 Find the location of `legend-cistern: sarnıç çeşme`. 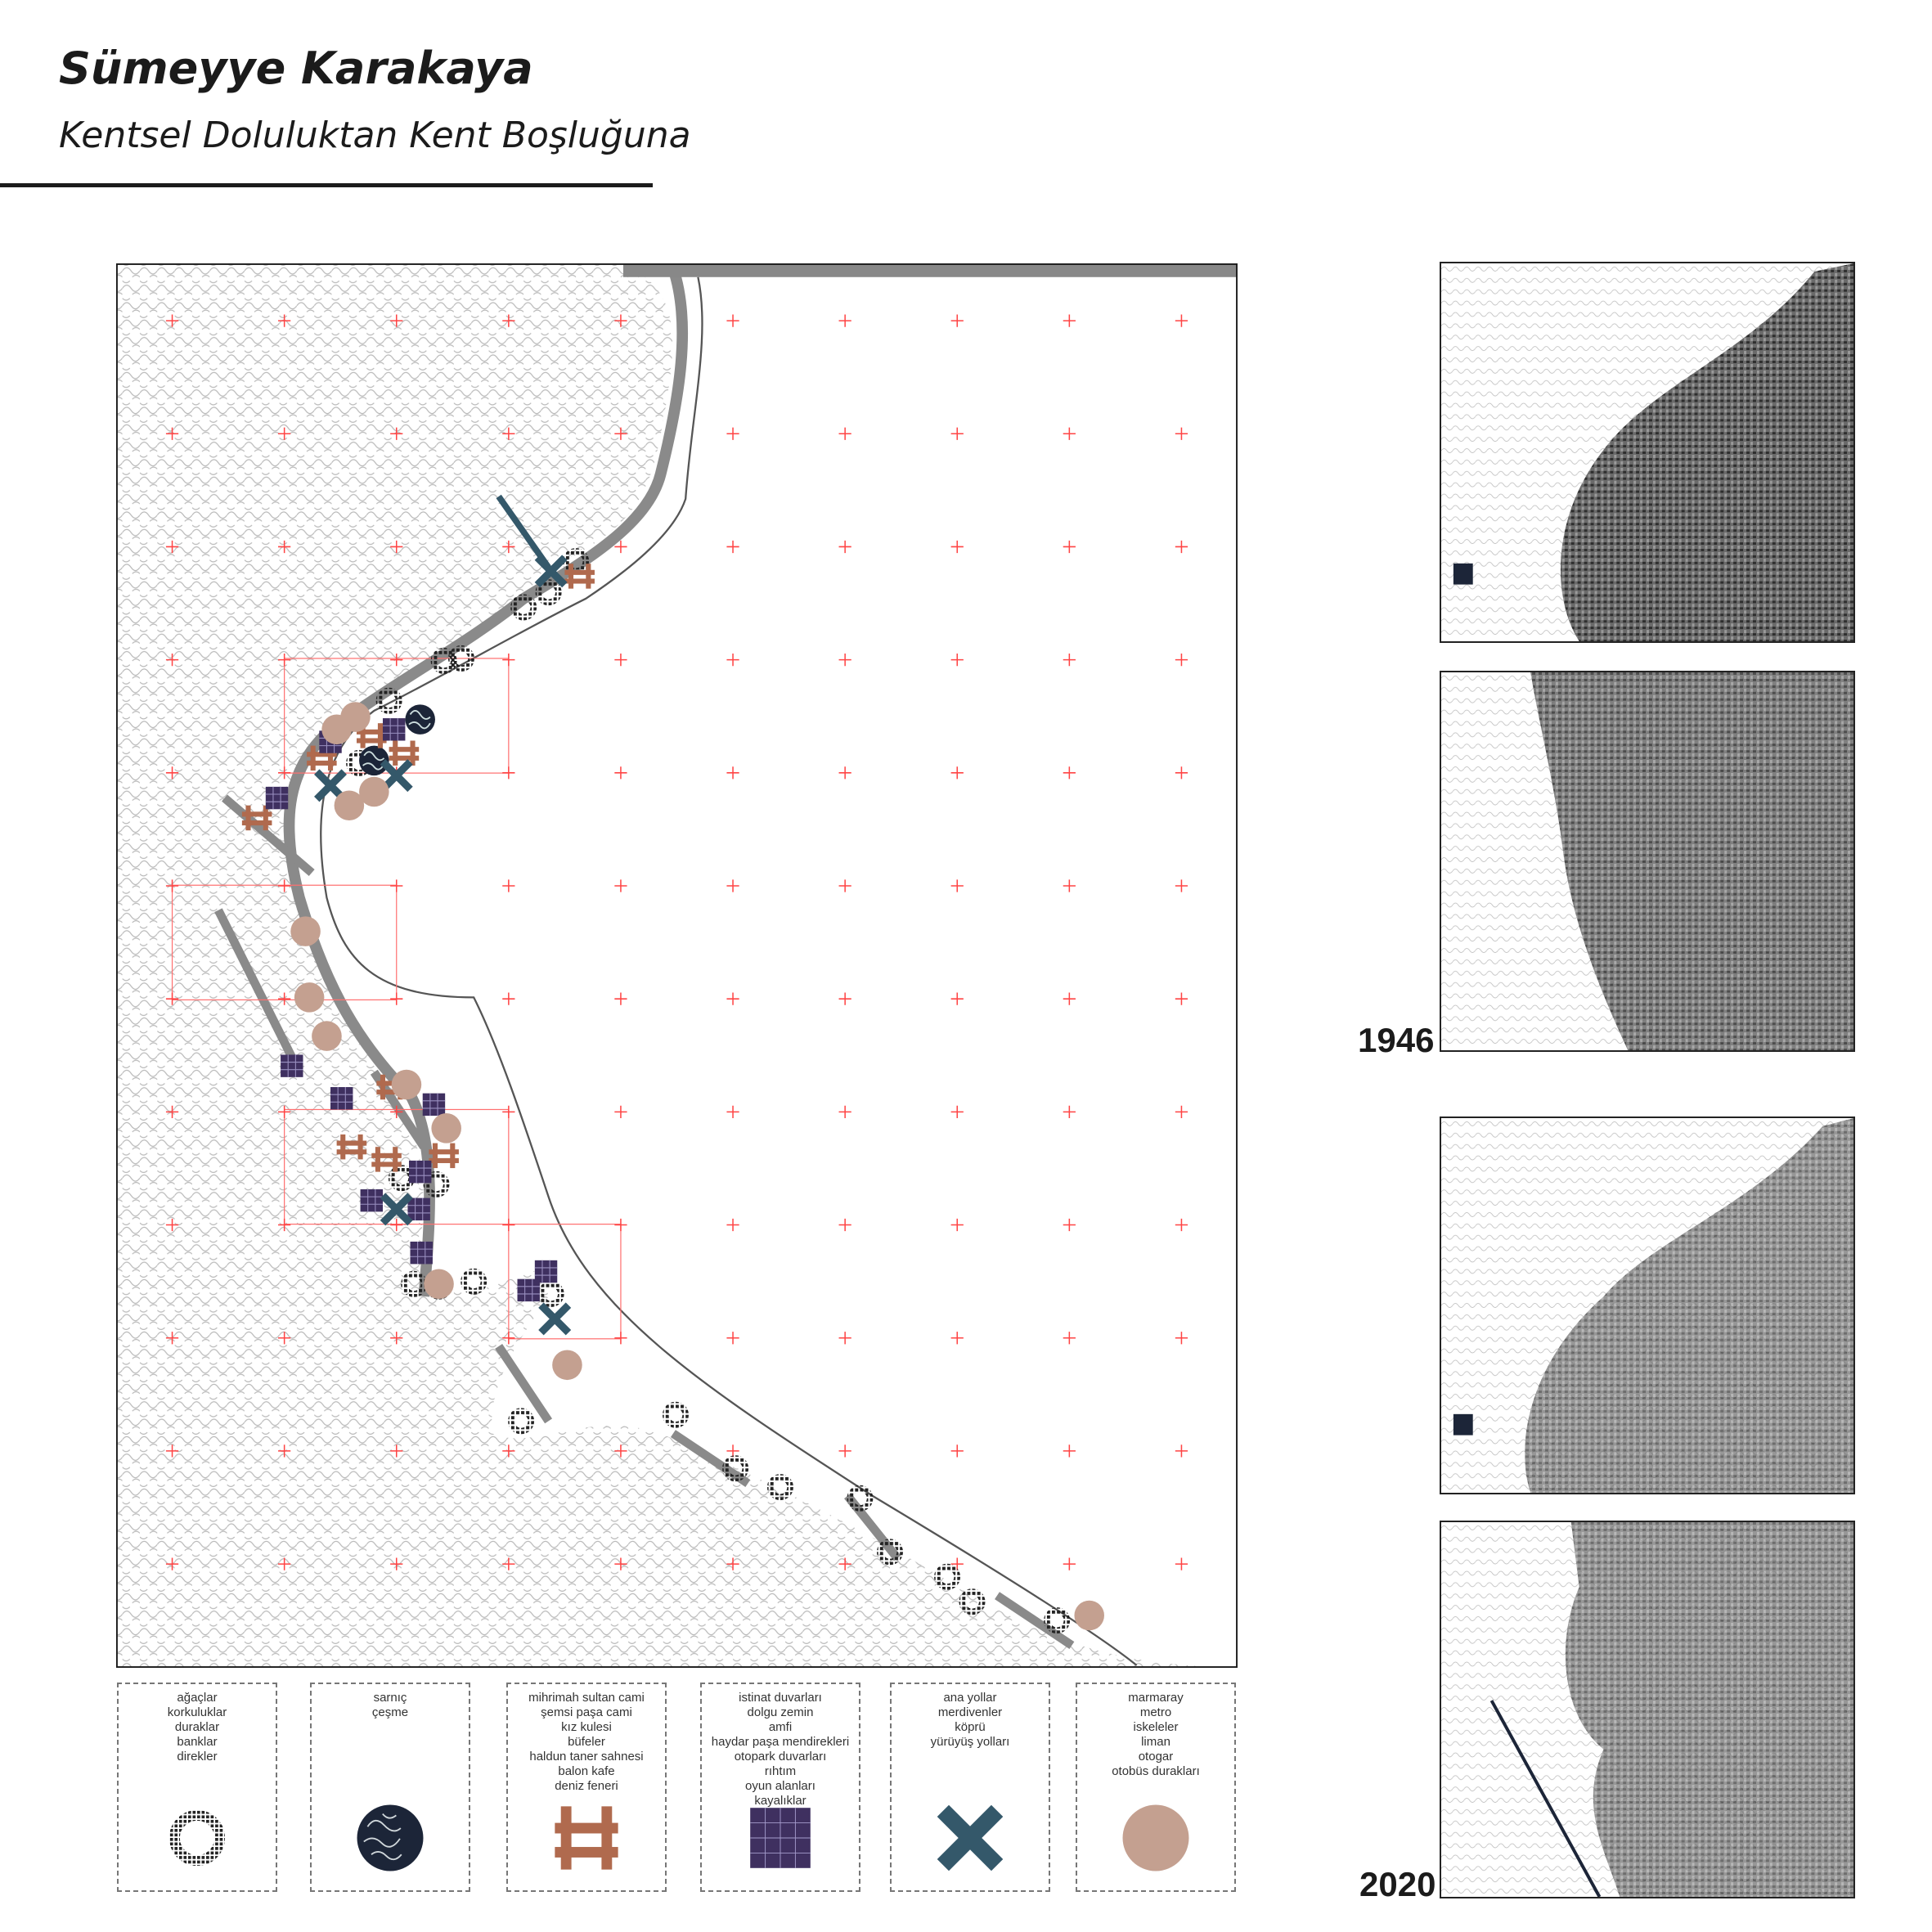

legend-cistern: sarnıç çeşme is located at coordinates (390, 1788).